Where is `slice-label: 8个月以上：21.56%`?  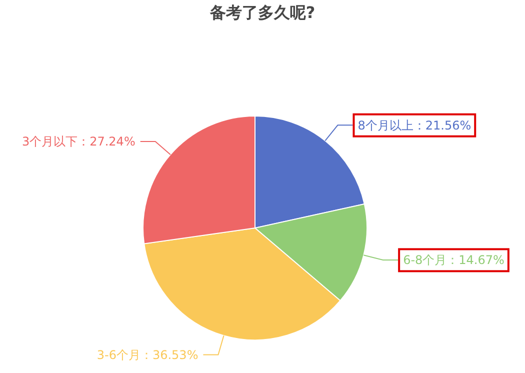
slice-label: 8个月以上：21.56% is located at coordinates (415, 125).